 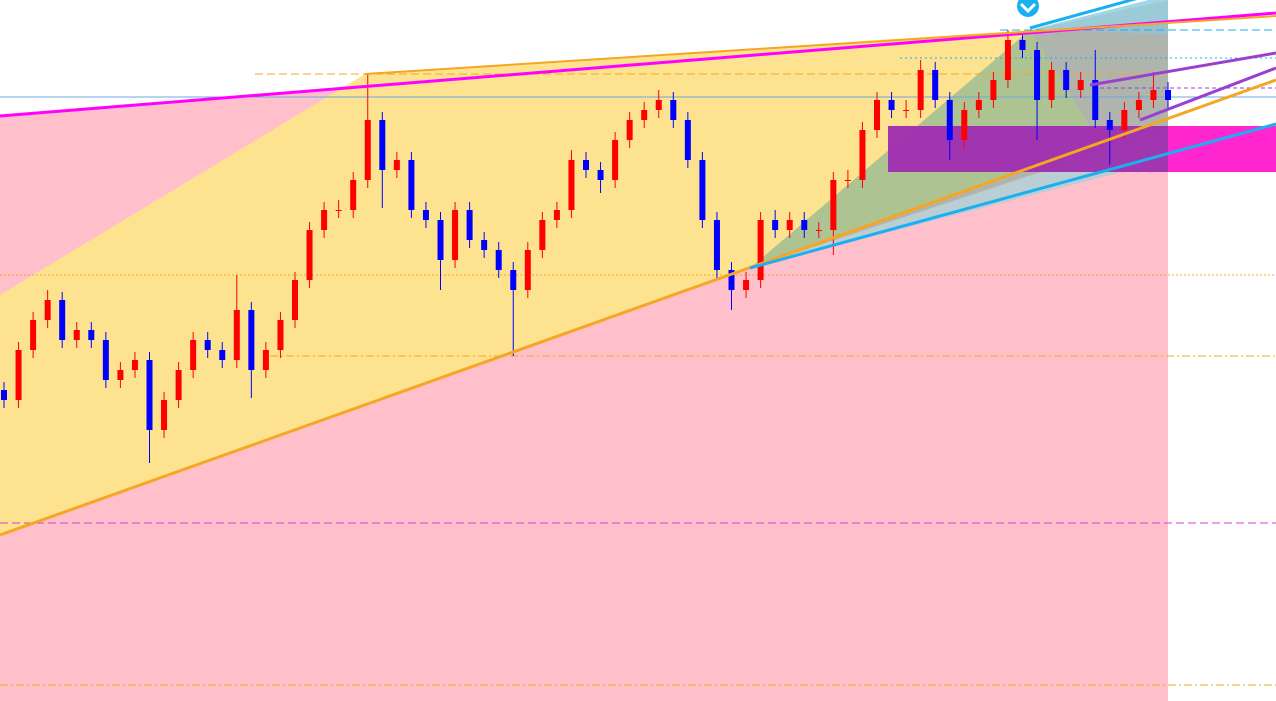 I want to click on arrow-icon, so click(x=1028, y=8).